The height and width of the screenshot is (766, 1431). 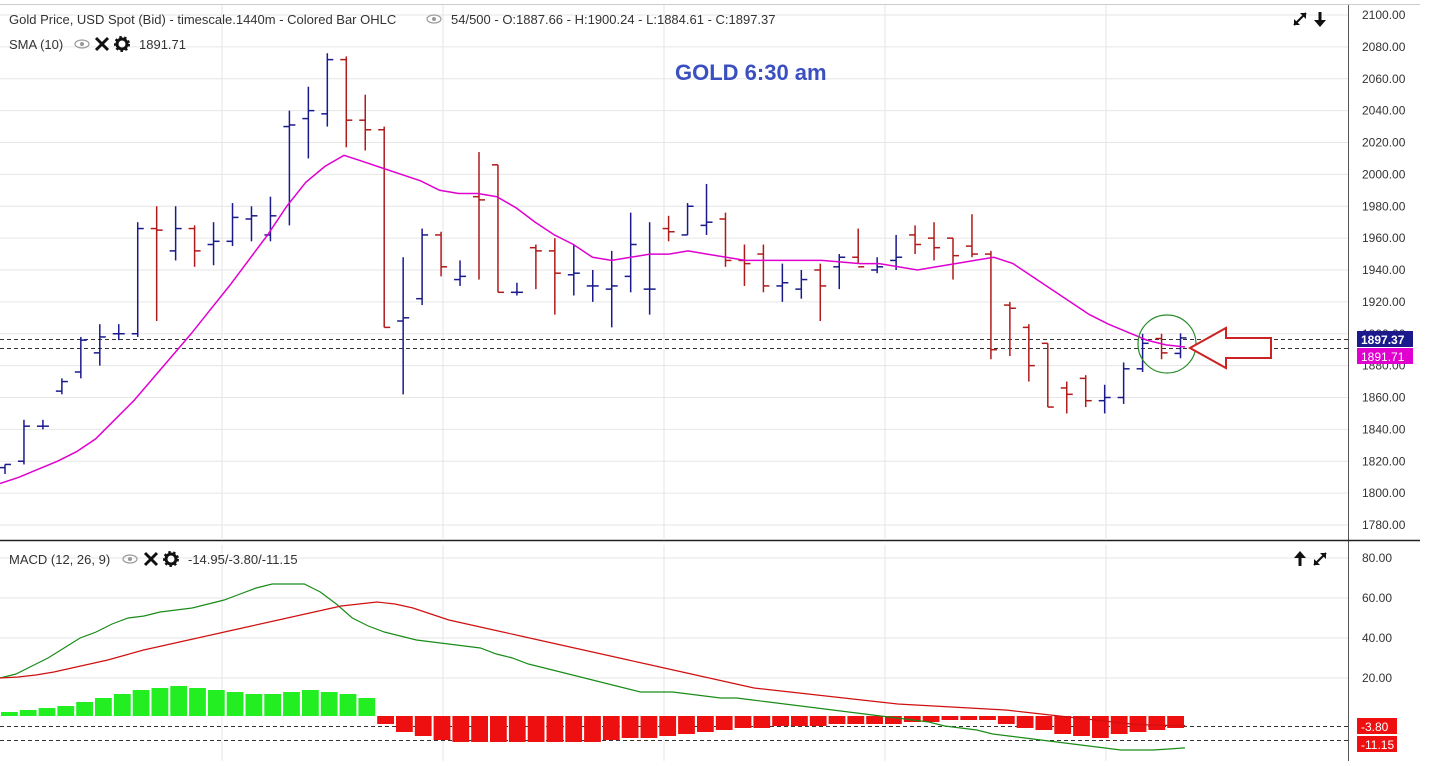 What do you see at coordinates (434, 19) in the screenshot?
I see `instrument-eye-icon` at bounding box center [434, 19].